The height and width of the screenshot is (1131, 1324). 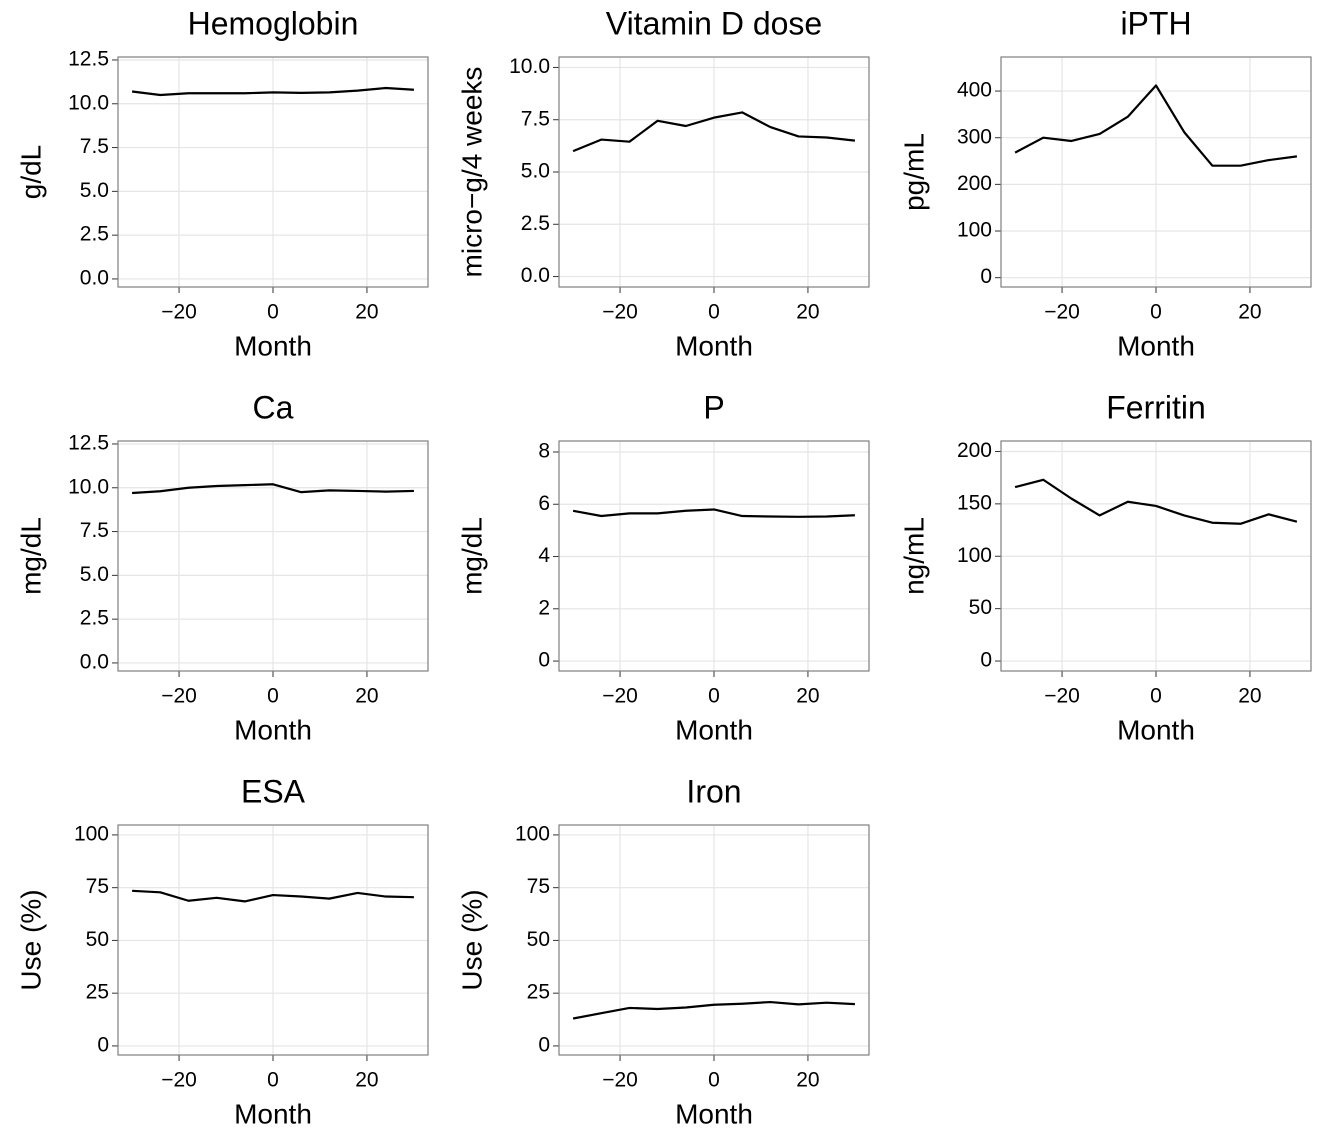 What do you see at coordinates (544, 607) in the screenshot?
I see `y-tick-label: 2` at bounding box center [544, 607].